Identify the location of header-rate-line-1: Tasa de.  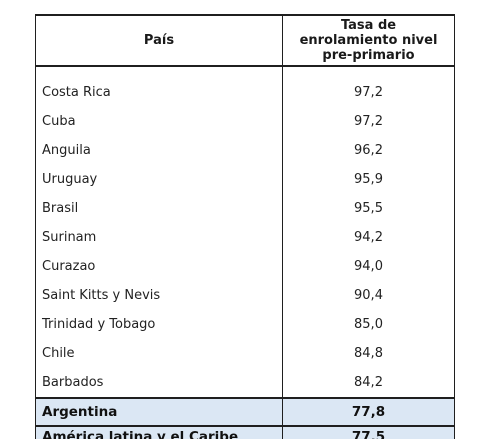
(368, 25).